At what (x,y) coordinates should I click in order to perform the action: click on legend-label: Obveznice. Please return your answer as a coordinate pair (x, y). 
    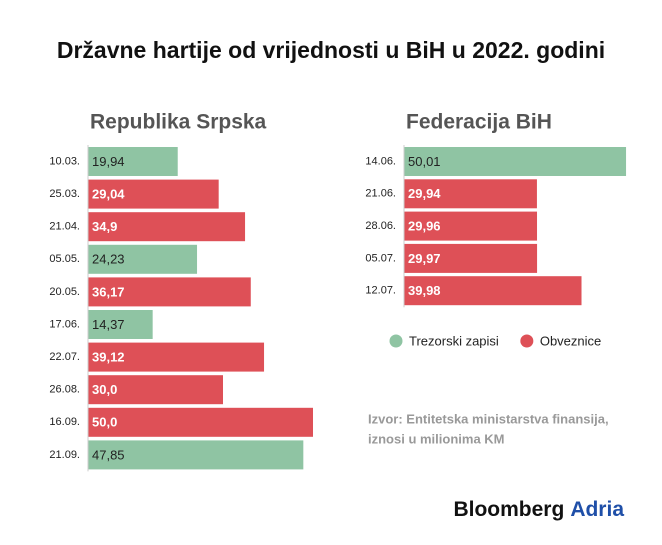
    Looking at the image, I should click on (570, 340).